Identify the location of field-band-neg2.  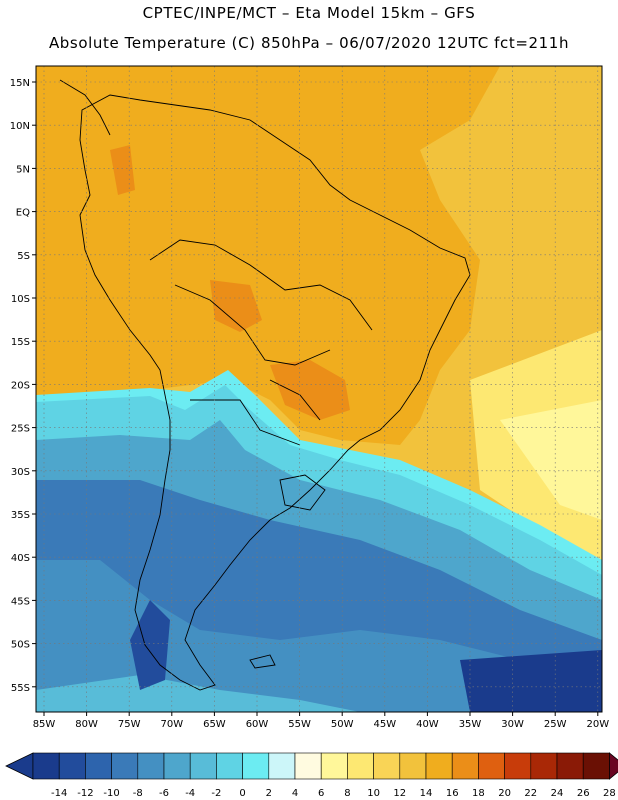
(198, 693).